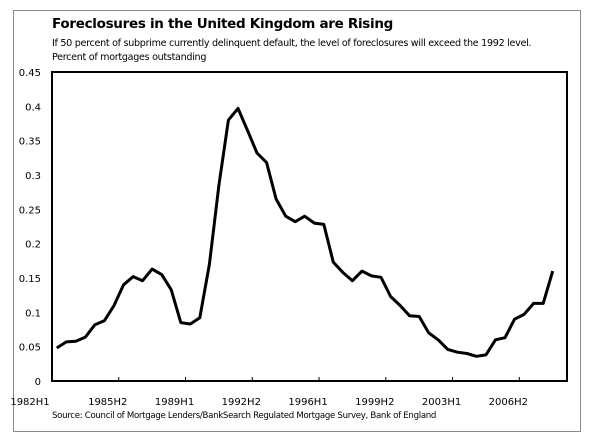 This screenshot has height=444, width=600. Describe the element at coordinates (307, 402) in the screenshot. I see `x-tick-label: 1996H1` at that location.